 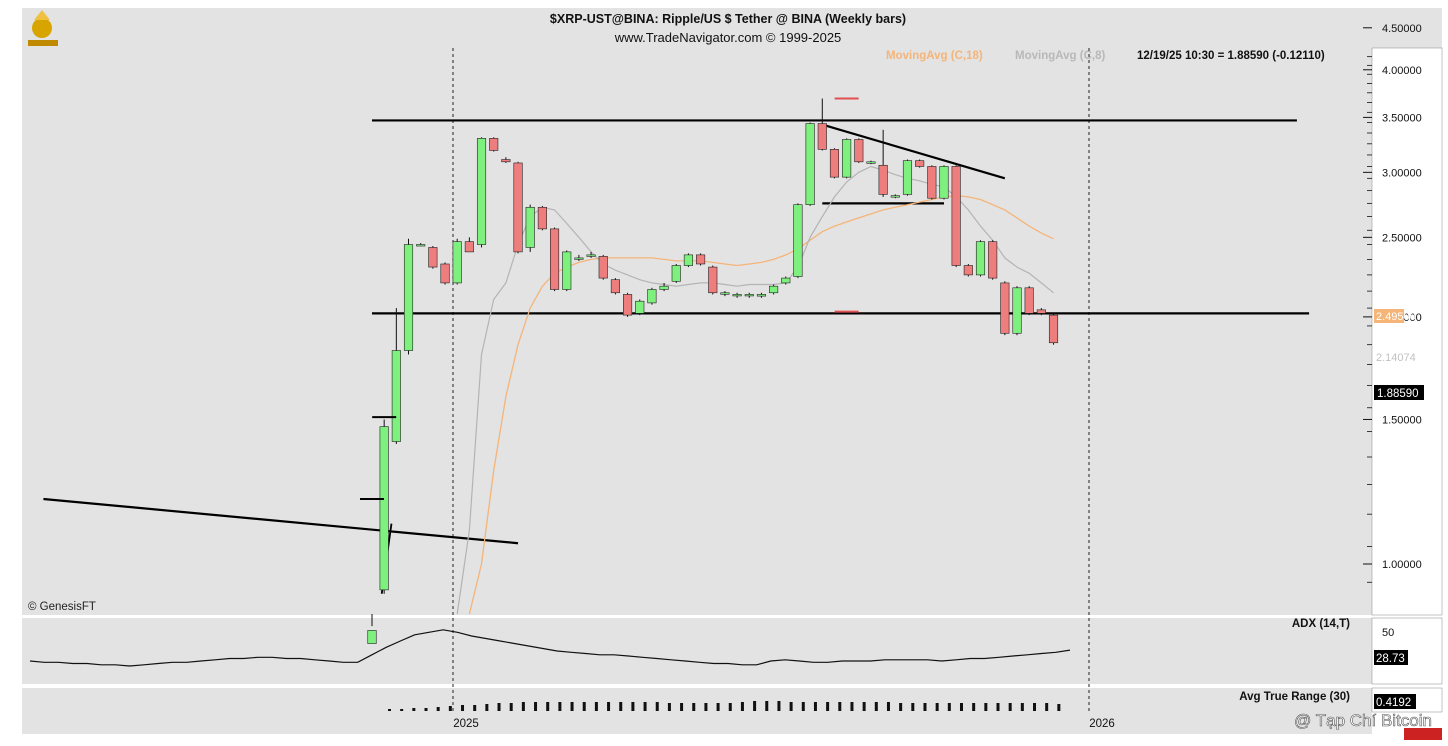 I want to click on y-tick-label: 3.00000, so click(x=1402, y=173).